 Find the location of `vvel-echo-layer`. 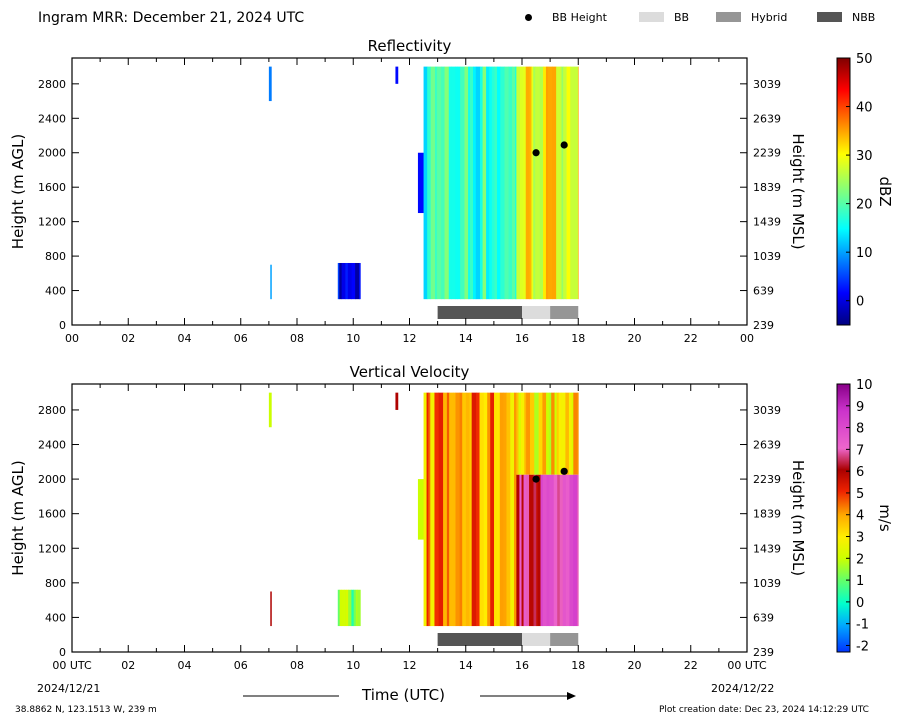

vvel-echo-layer is located at coordinates (423, 509).